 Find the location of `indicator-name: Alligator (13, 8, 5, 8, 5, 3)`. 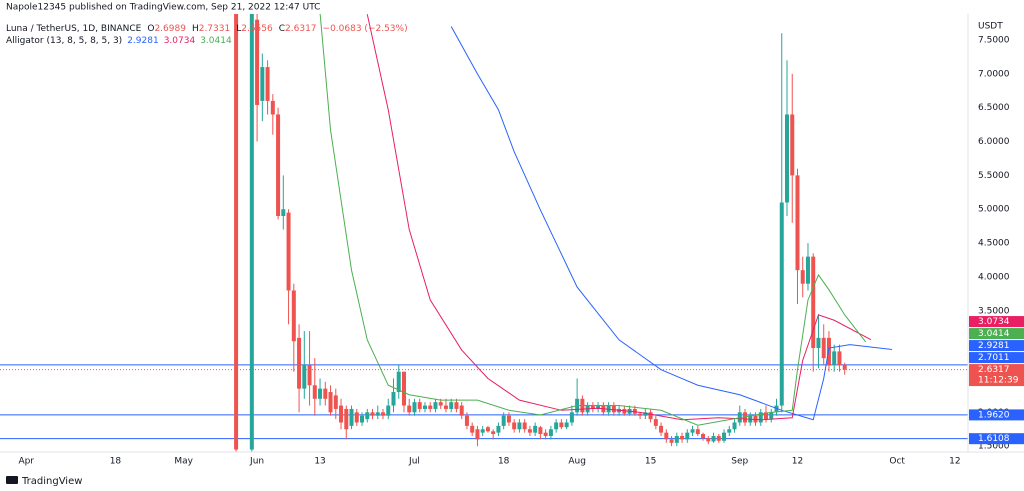

indicator-name: Alligator (13, 8, 5, 8, 5, 3) is located at coordinates (64, 41).